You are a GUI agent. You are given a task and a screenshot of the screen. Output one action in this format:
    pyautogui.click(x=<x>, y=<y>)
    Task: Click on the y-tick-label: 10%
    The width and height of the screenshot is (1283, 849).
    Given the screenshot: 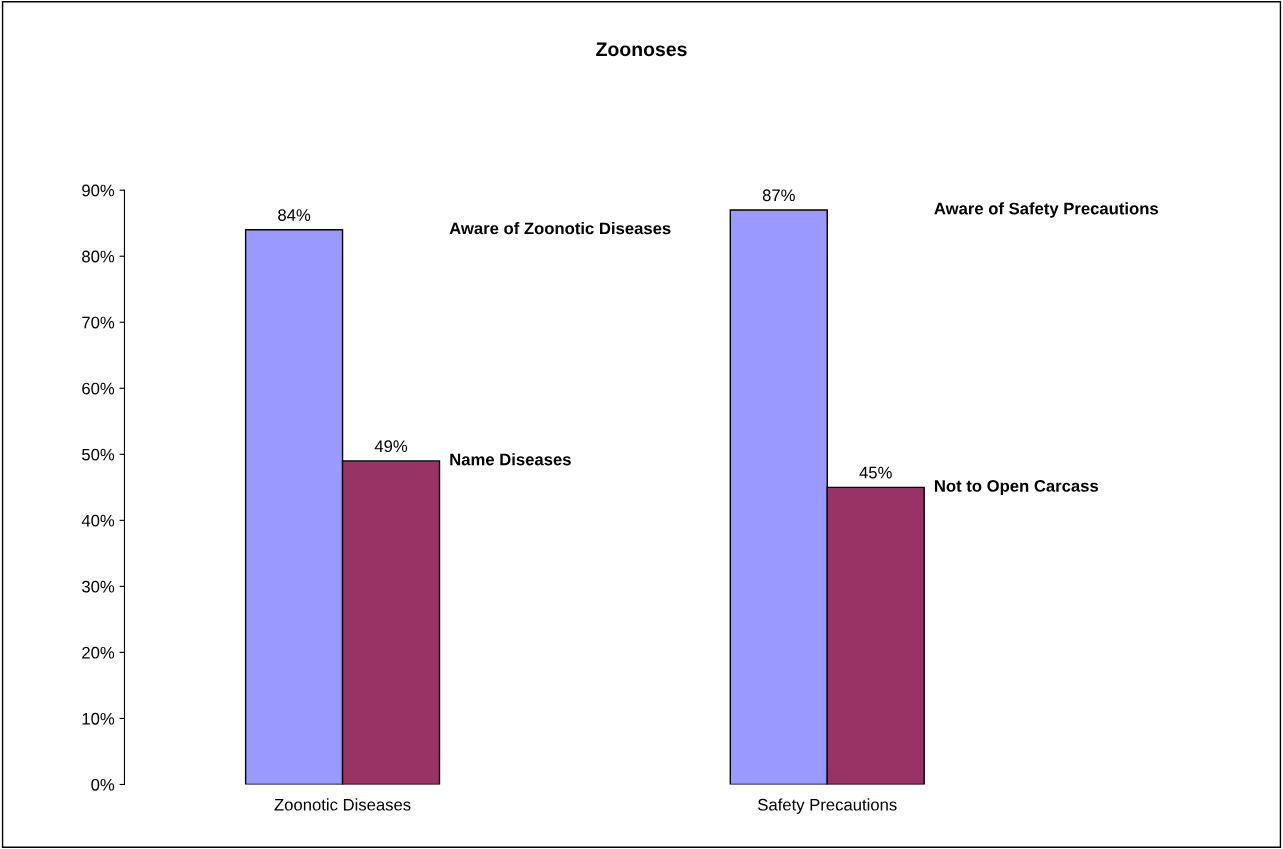 What is the action you would take?
    pyautogui.click(x=98, y=718)
    